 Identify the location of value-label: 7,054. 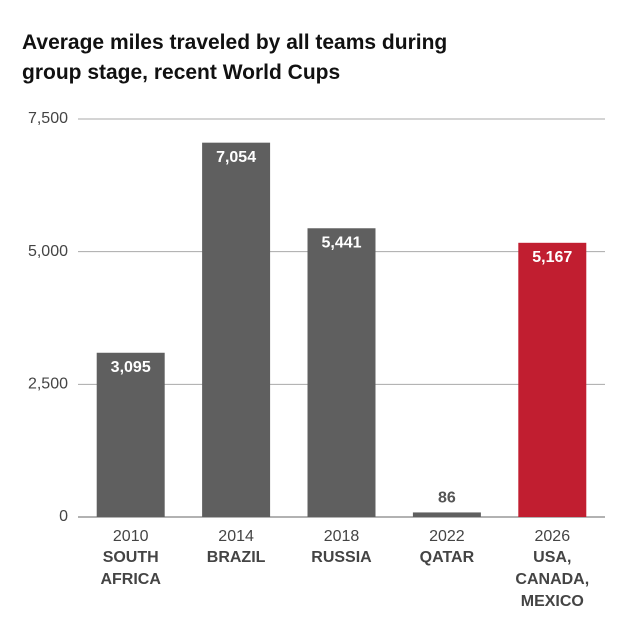
(236, 157).